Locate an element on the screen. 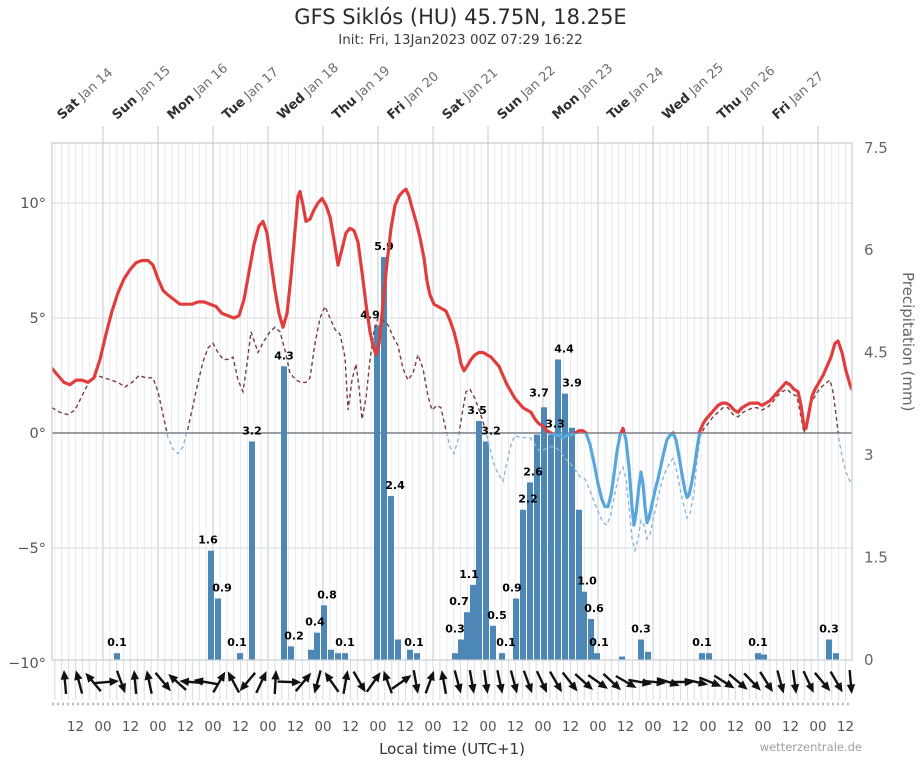 The image size is (921, 768). wind-band is located at coordinates (454, 683).